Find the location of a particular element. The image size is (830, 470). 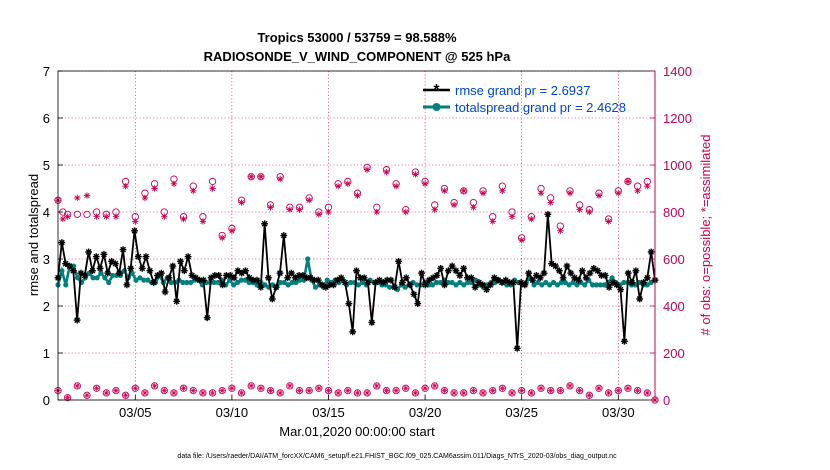

right-y-tick-label: 200 is located at coordinates (674, 353).